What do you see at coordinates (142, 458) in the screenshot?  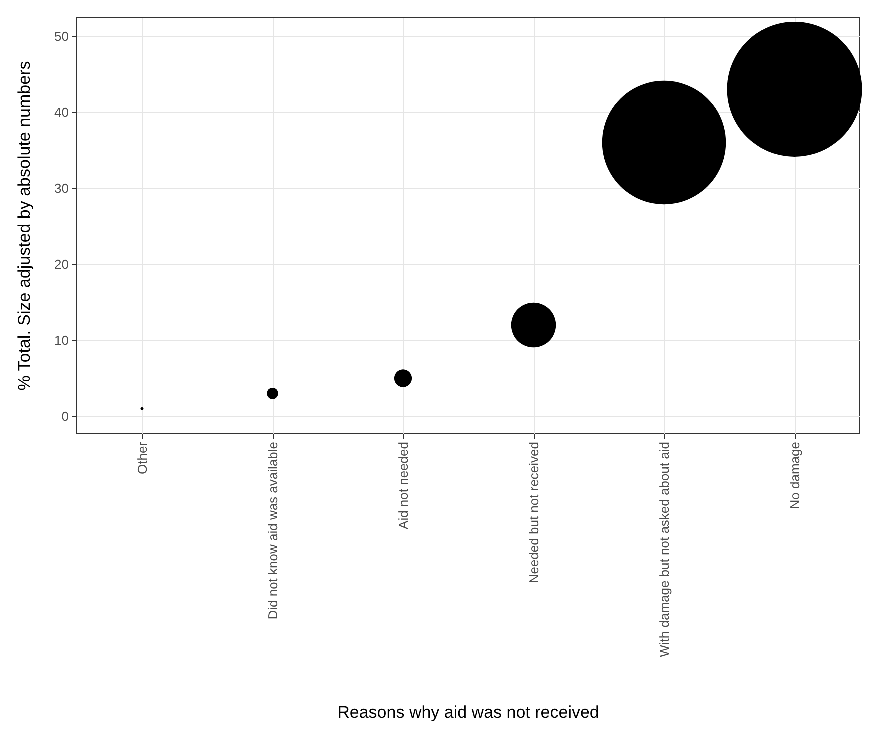 I see `x-tick-label: Other` at bounding box center [142, 458].